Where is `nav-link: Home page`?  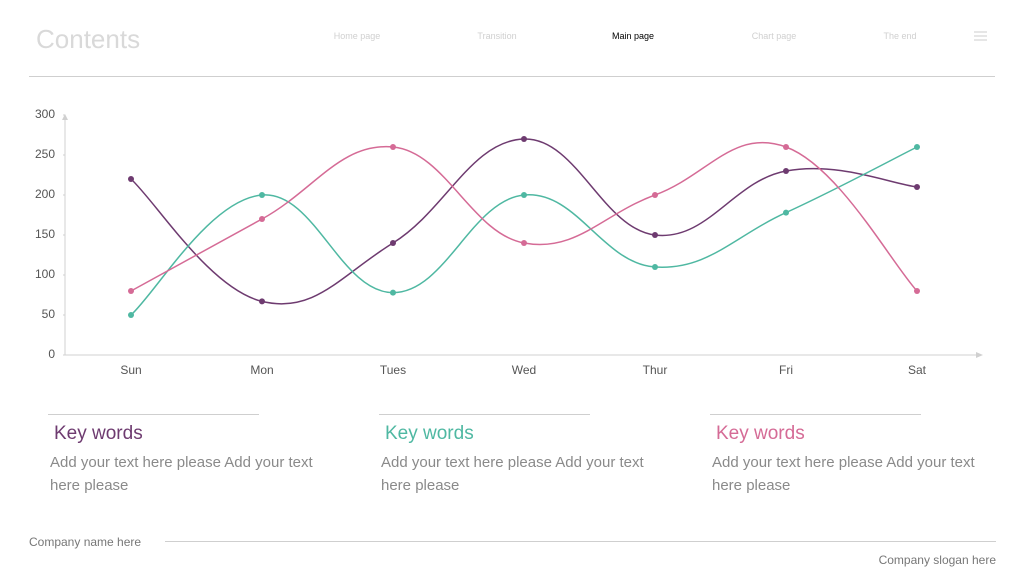 nav-link: Home page is located at coordinates (357, 36).